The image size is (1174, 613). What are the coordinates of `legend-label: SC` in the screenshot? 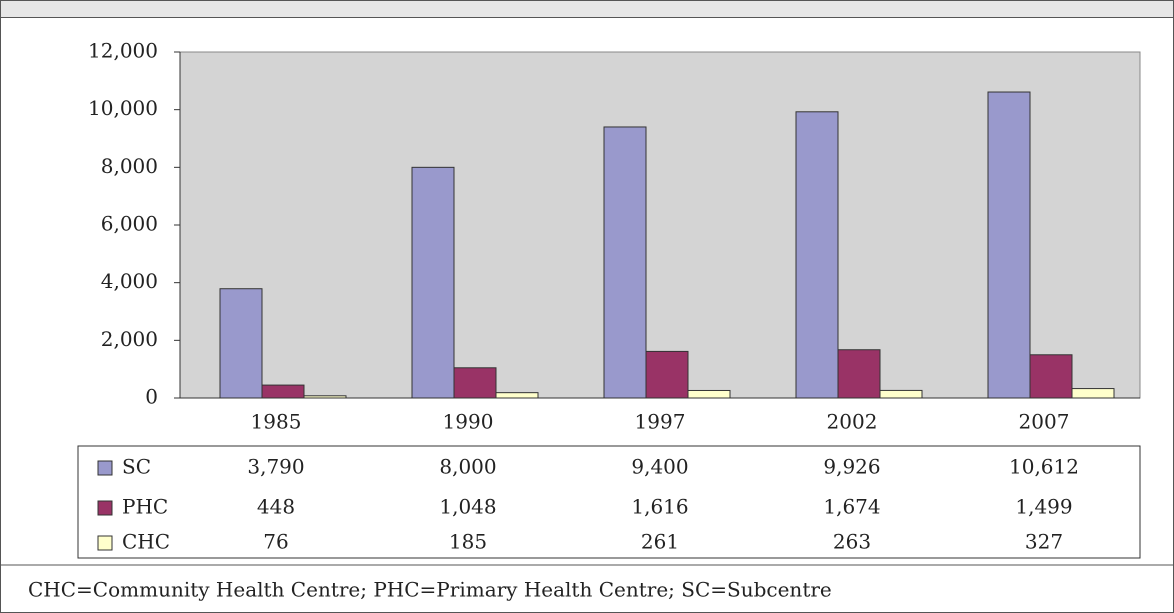 It's located at (136, 467).